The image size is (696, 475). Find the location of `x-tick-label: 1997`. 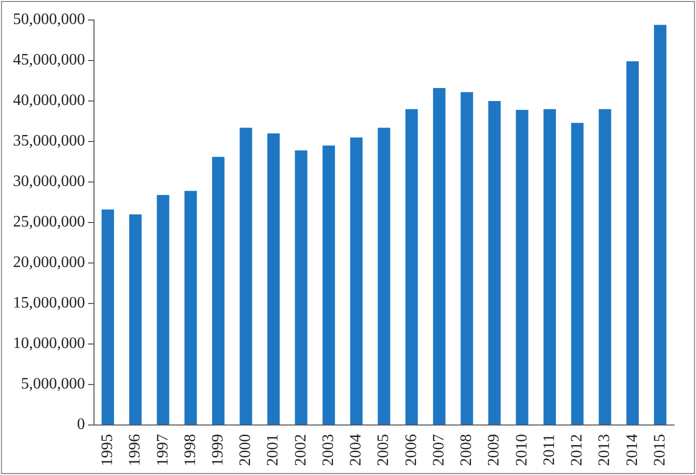

x-tick-label: 1997 is located at coordinates (163, 450).